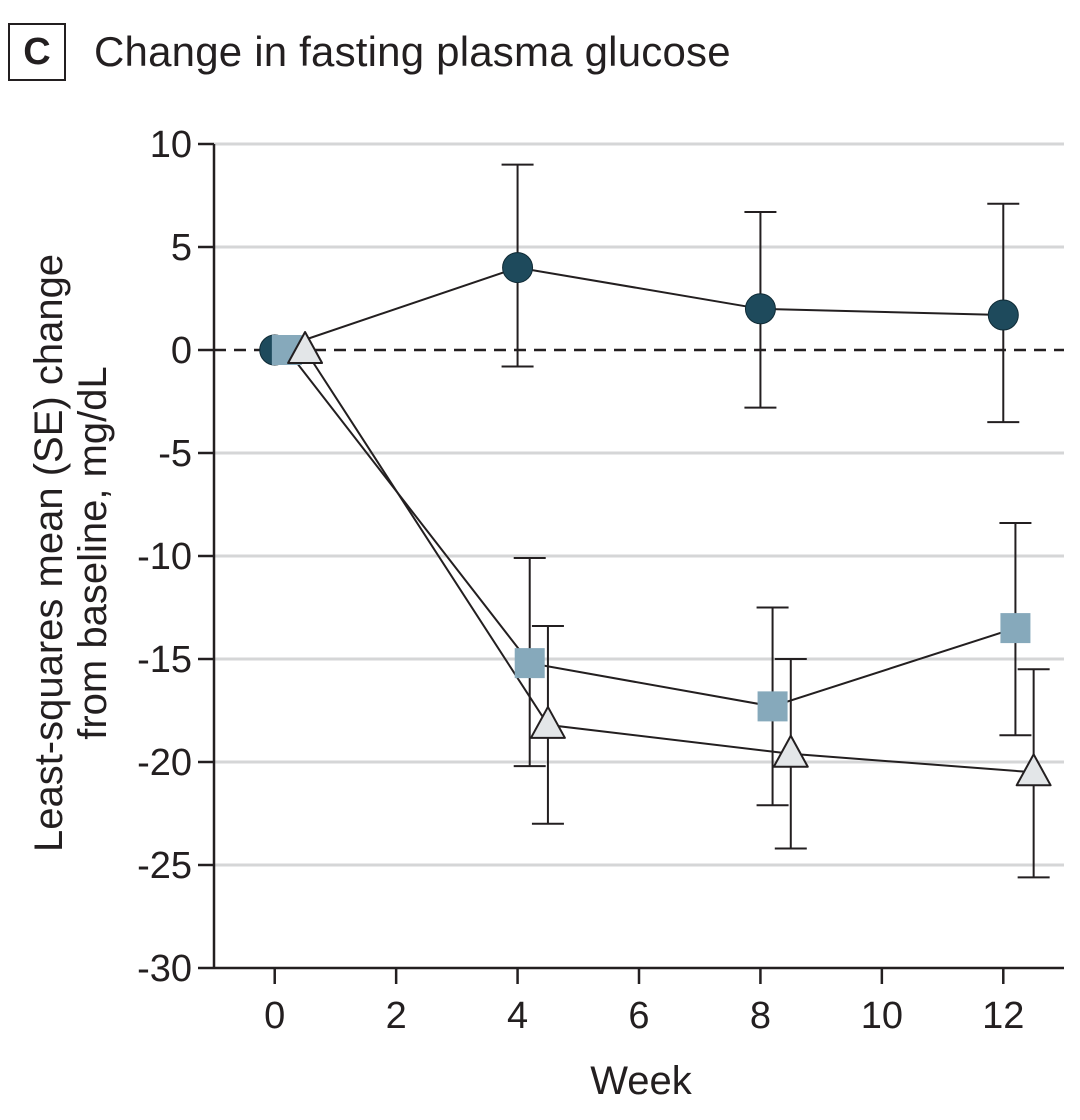 The width and height of the screenshot is (1080, 1120). What do you see at coordinates (49, 553) in the screenshot?
I see `y-axis-title-line: Least-squares mean (SE) change` at bounding box center [49, 553].